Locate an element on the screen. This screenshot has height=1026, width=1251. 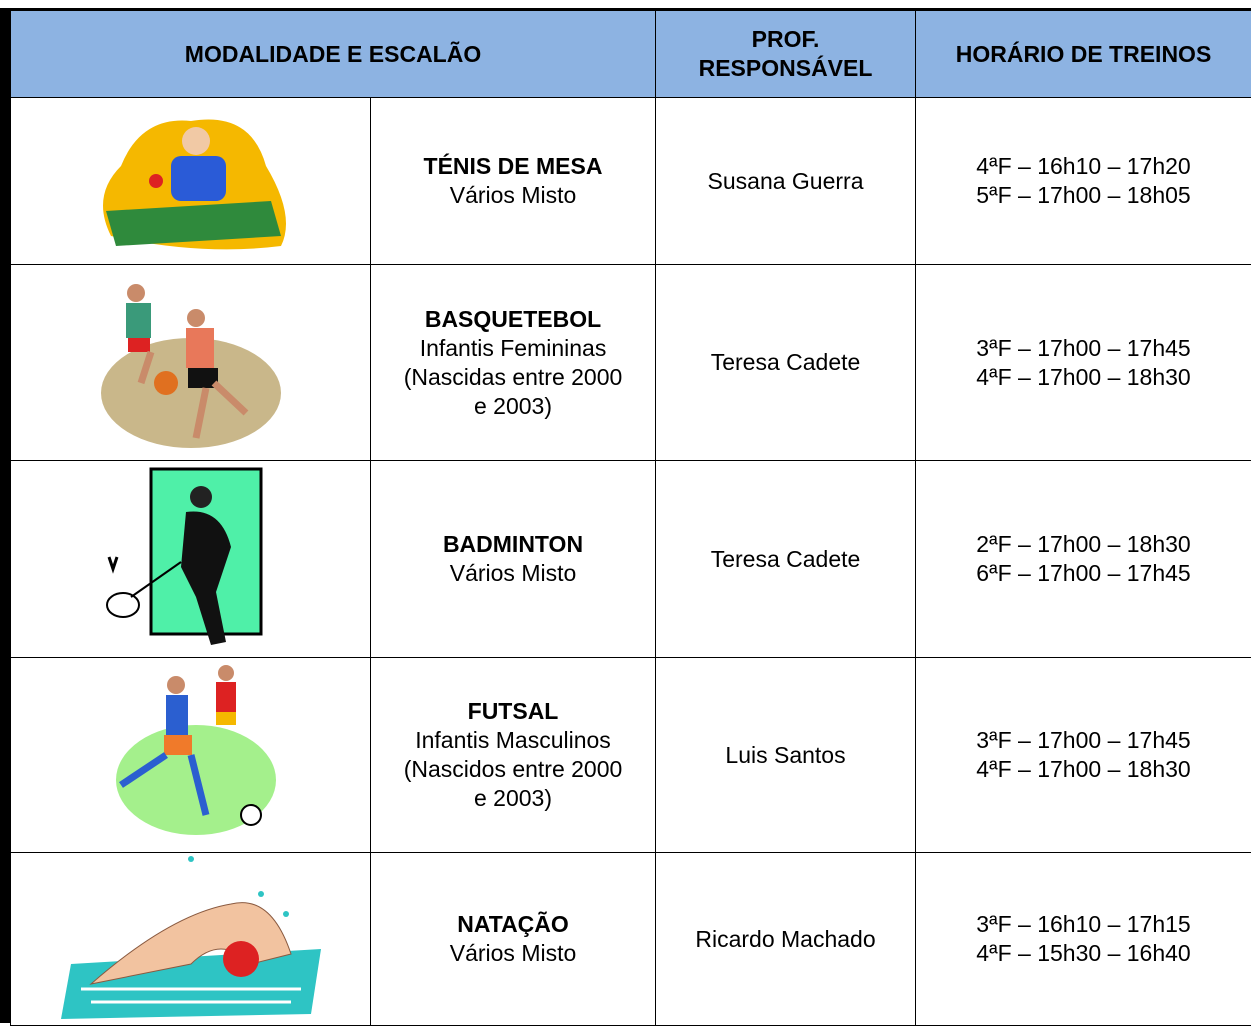
sport-line: TÉNIS DE MESA is located at coordinates (513, 166).